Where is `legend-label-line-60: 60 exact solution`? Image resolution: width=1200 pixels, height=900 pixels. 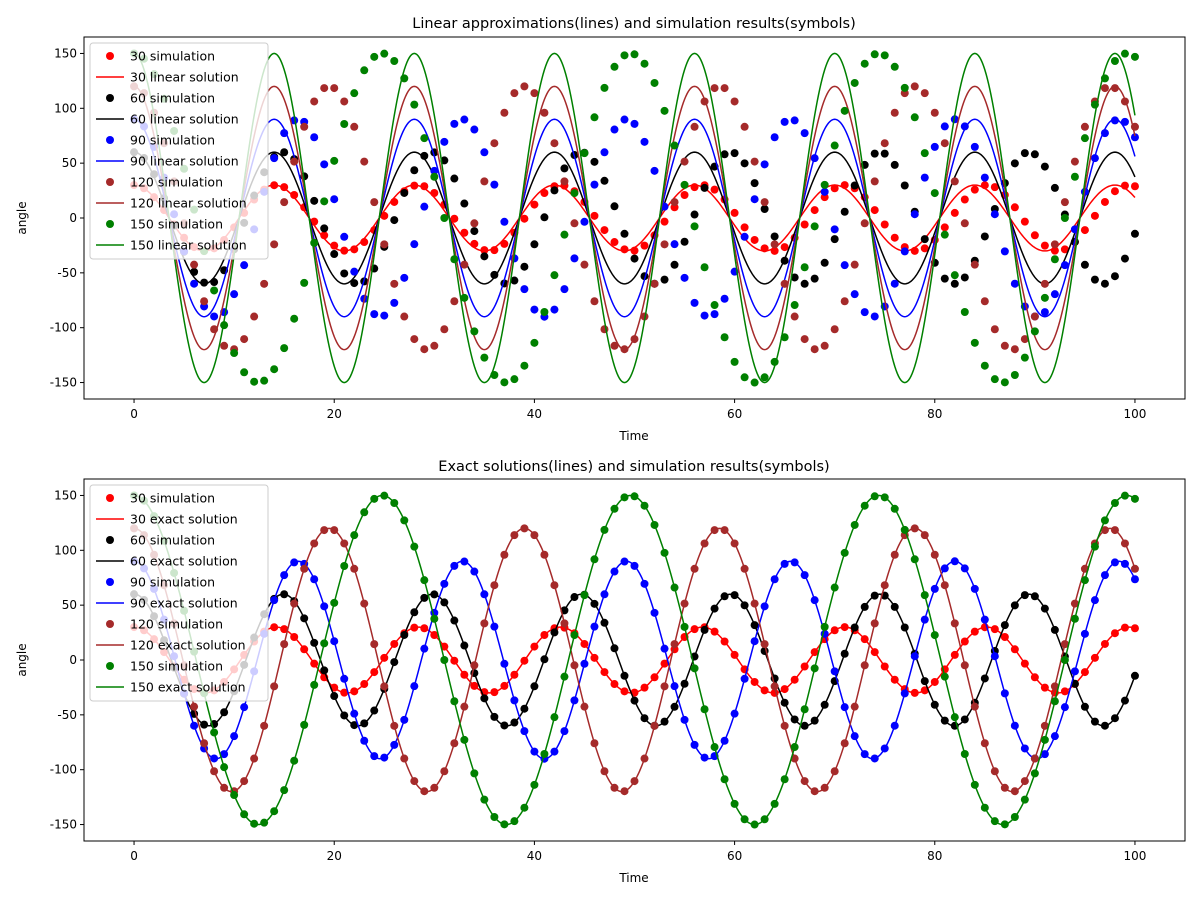
legend-label-line-60: 60 exact solution is located at coordinates (184, 561).